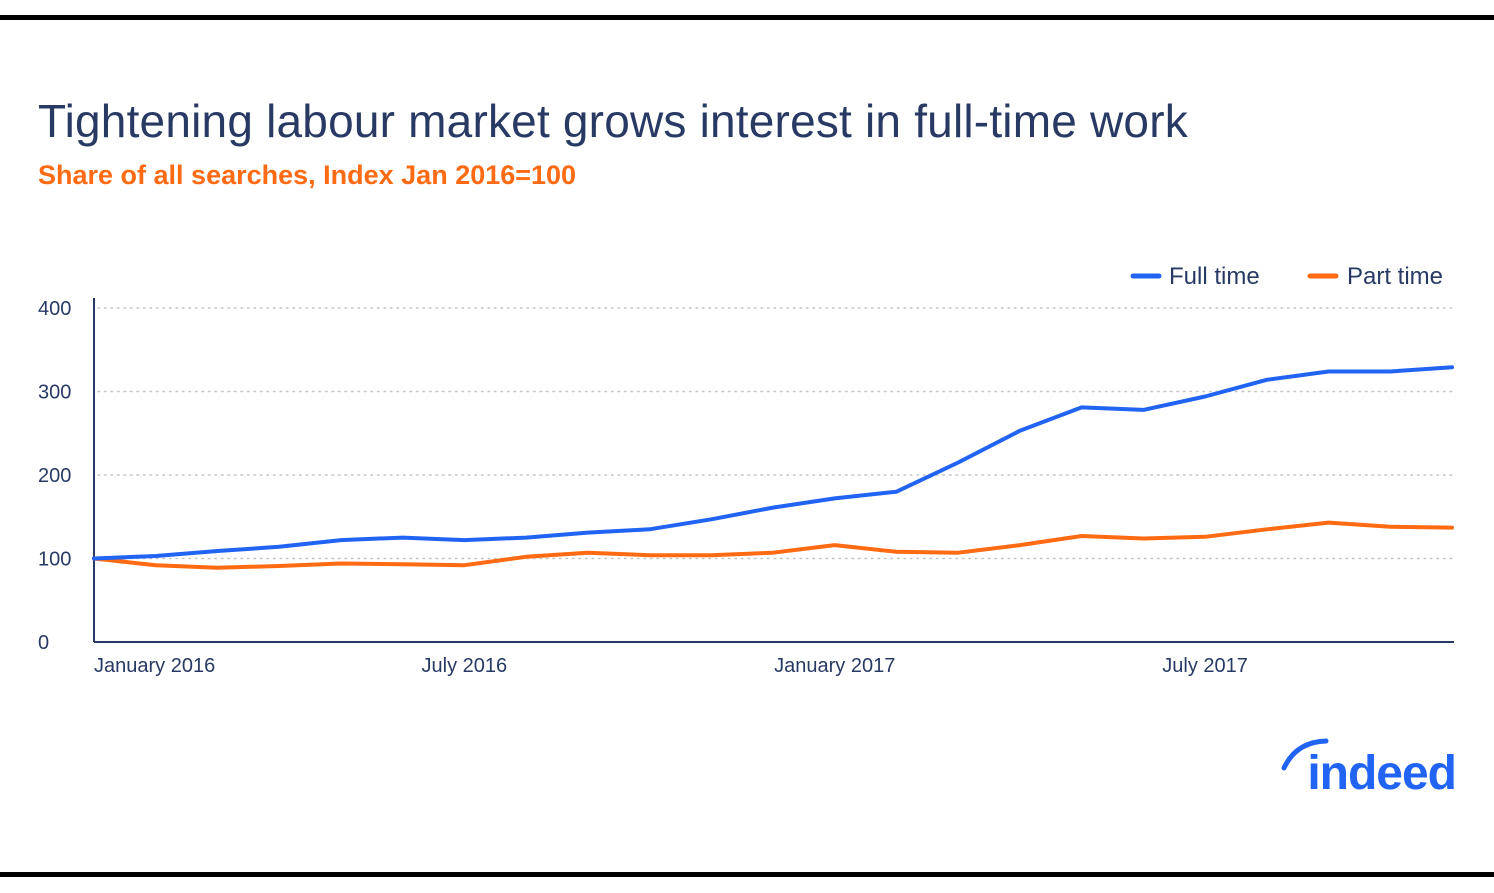  What do you see at coordinates (54, 560) in the screenshot?
I see `y-tick-label: 100` at bounding box center [54, 560].